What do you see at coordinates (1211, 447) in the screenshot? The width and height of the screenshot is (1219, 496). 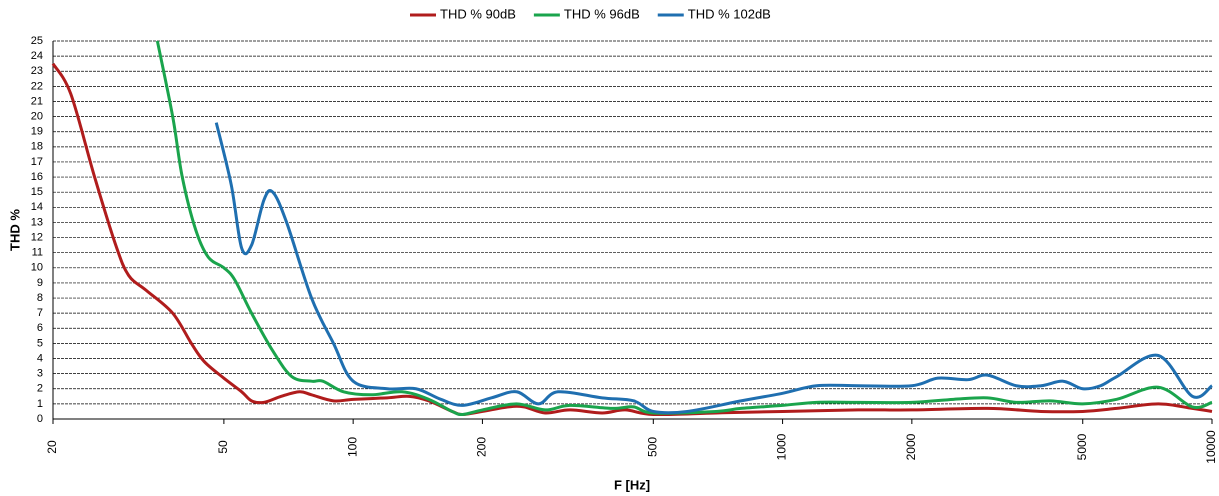 I see `x-tick-label: 10000` at bounding box center [1211, 447].